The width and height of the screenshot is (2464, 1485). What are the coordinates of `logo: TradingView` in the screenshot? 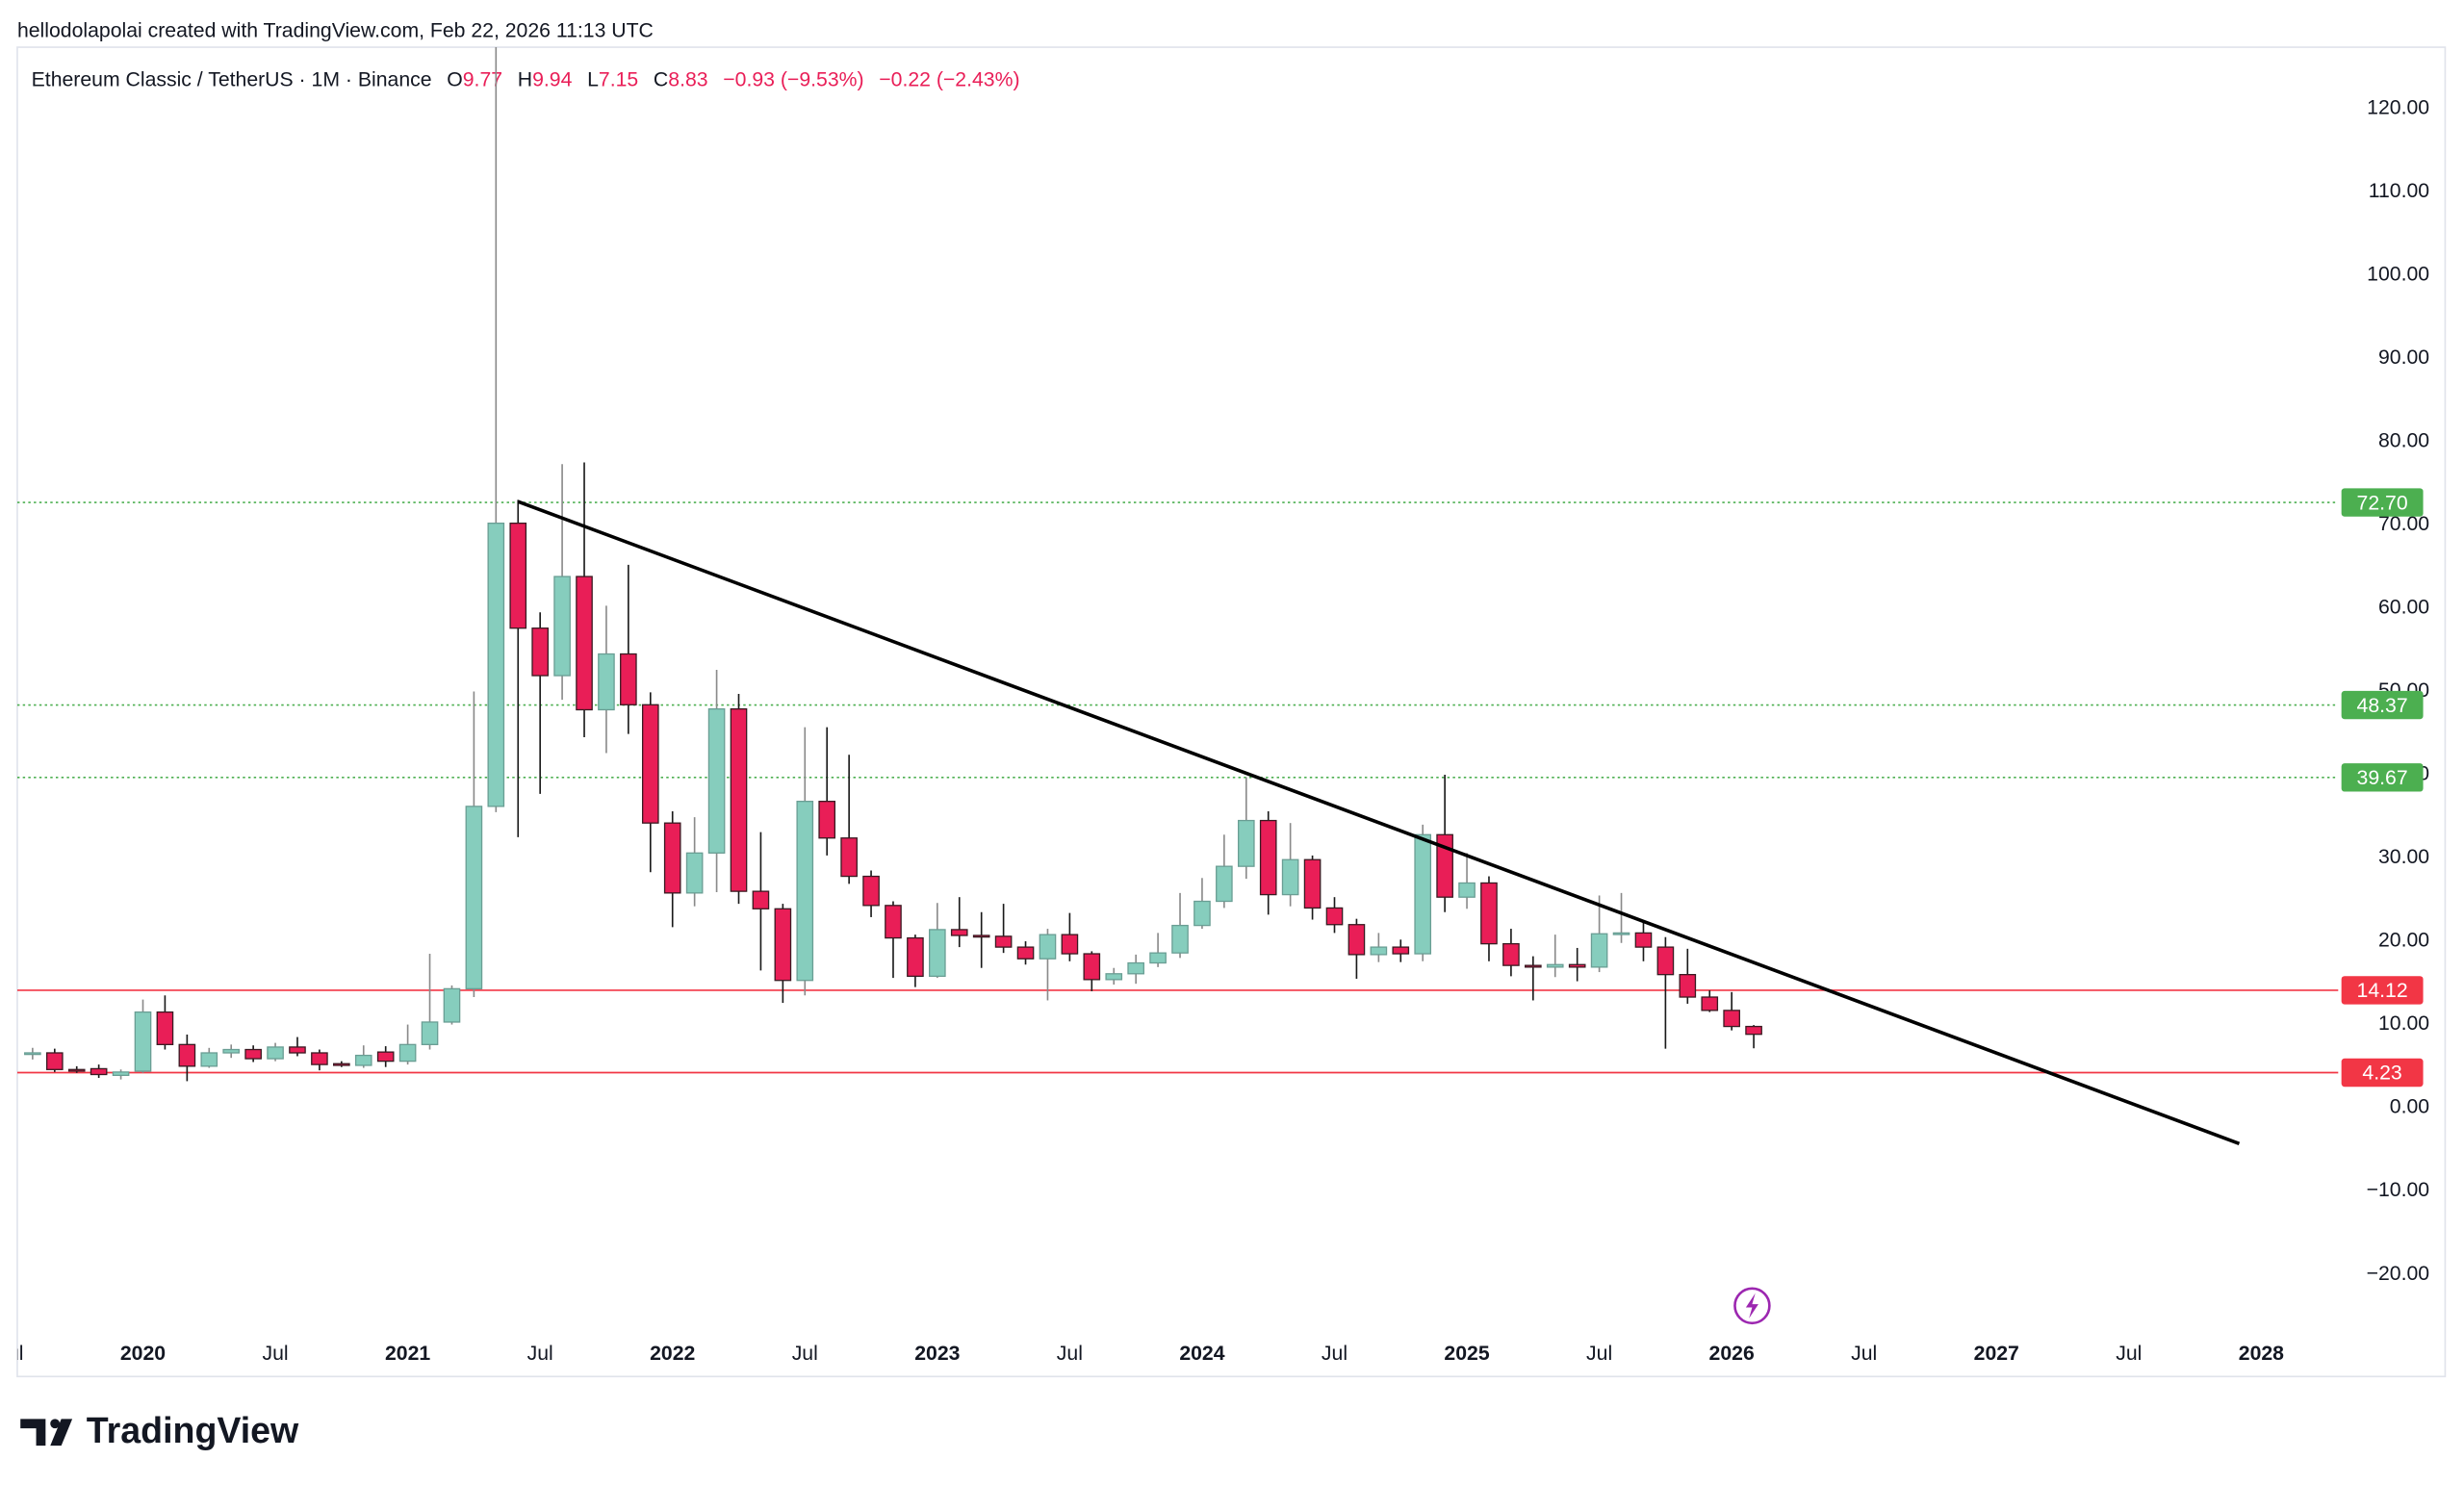 It's located at (159, 1430).